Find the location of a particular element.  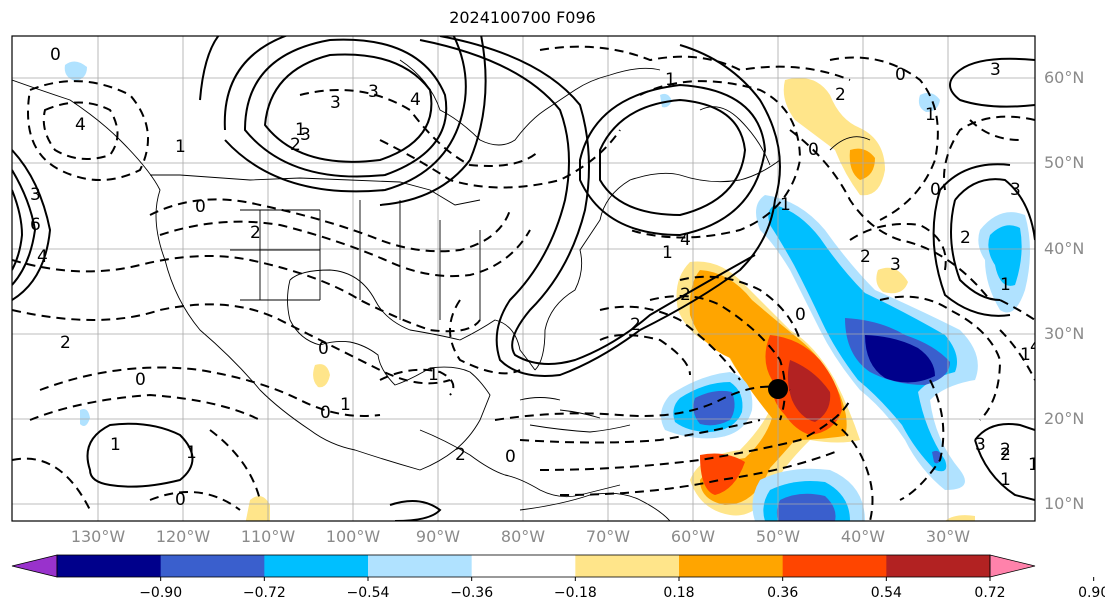

lon-label: 50°W is located at coordinates (778, 536).